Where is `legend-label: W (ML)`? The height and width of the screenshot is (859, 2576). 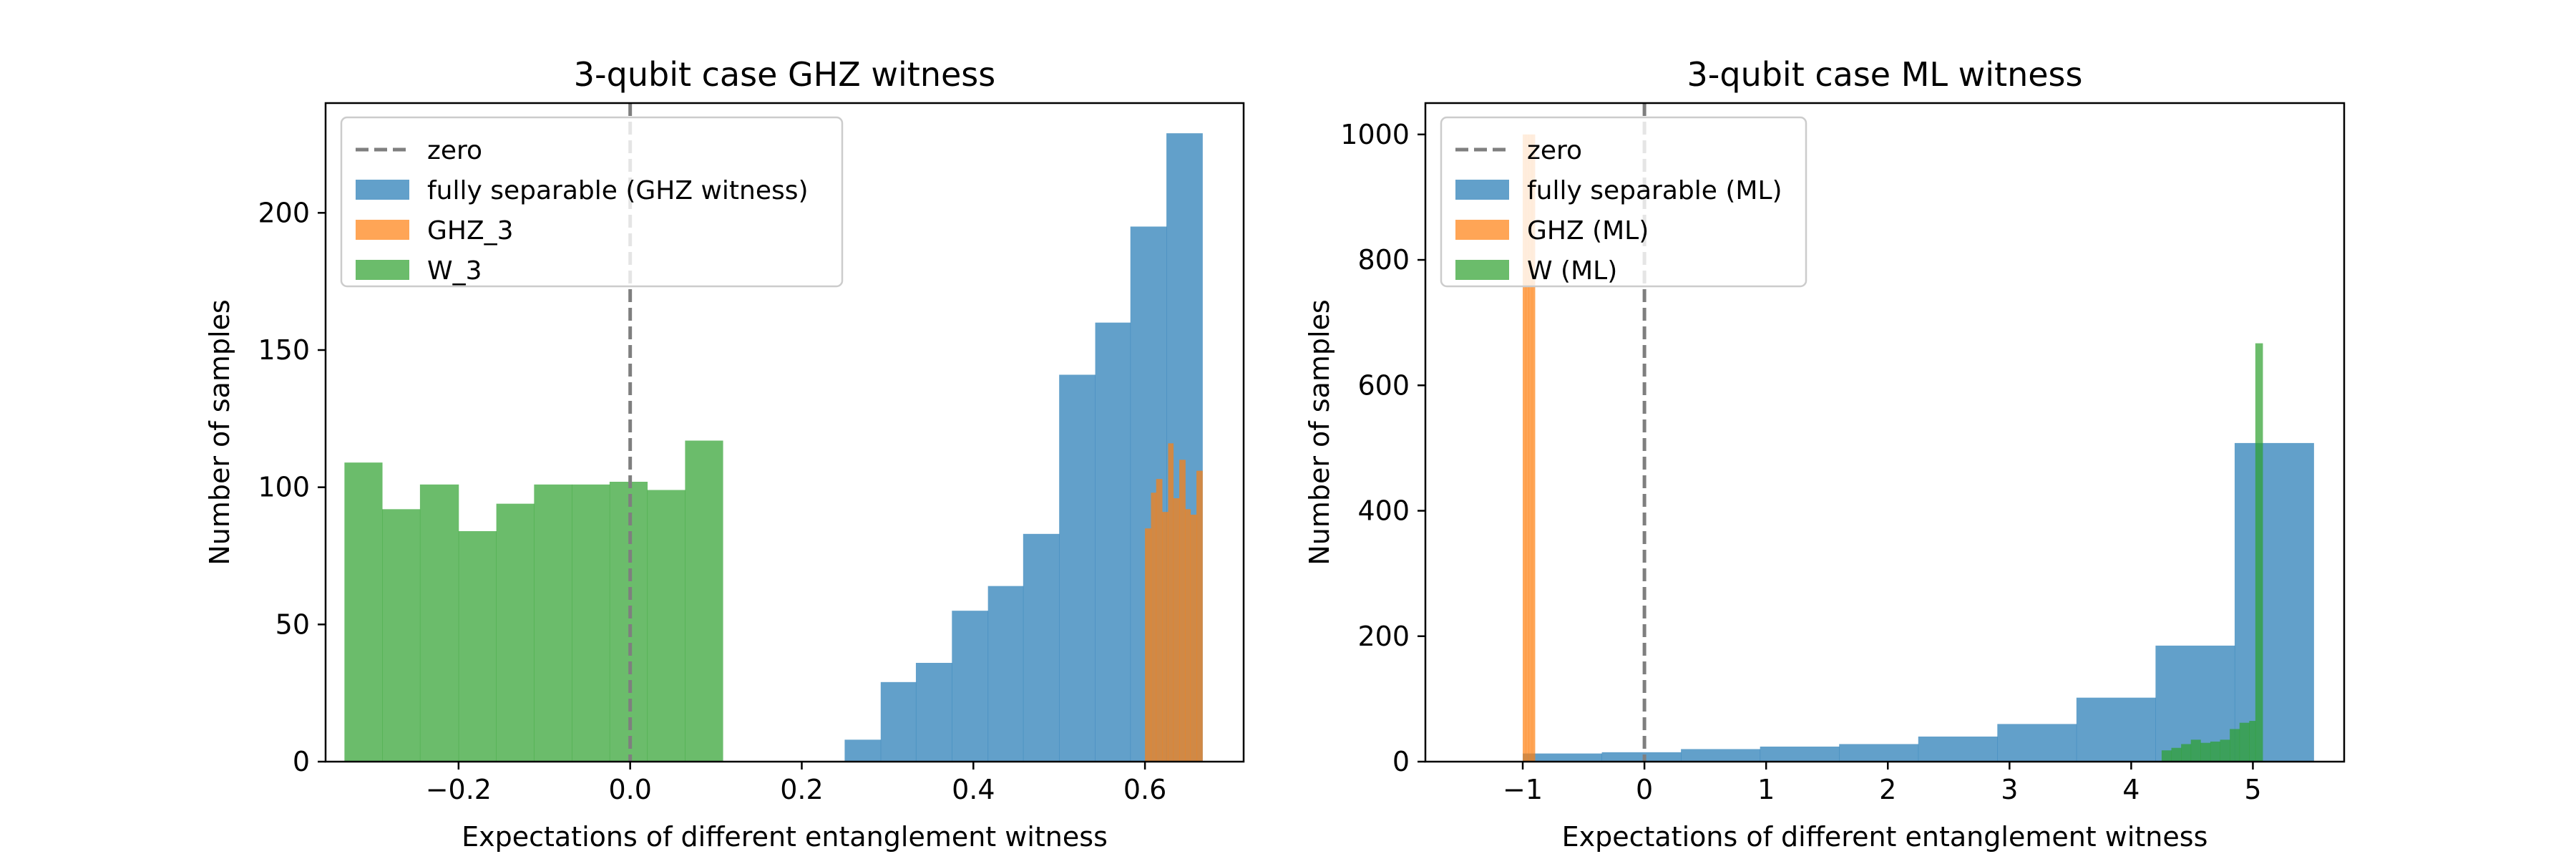
legend-label: W (ML) is located at coordinates (1572, 271).